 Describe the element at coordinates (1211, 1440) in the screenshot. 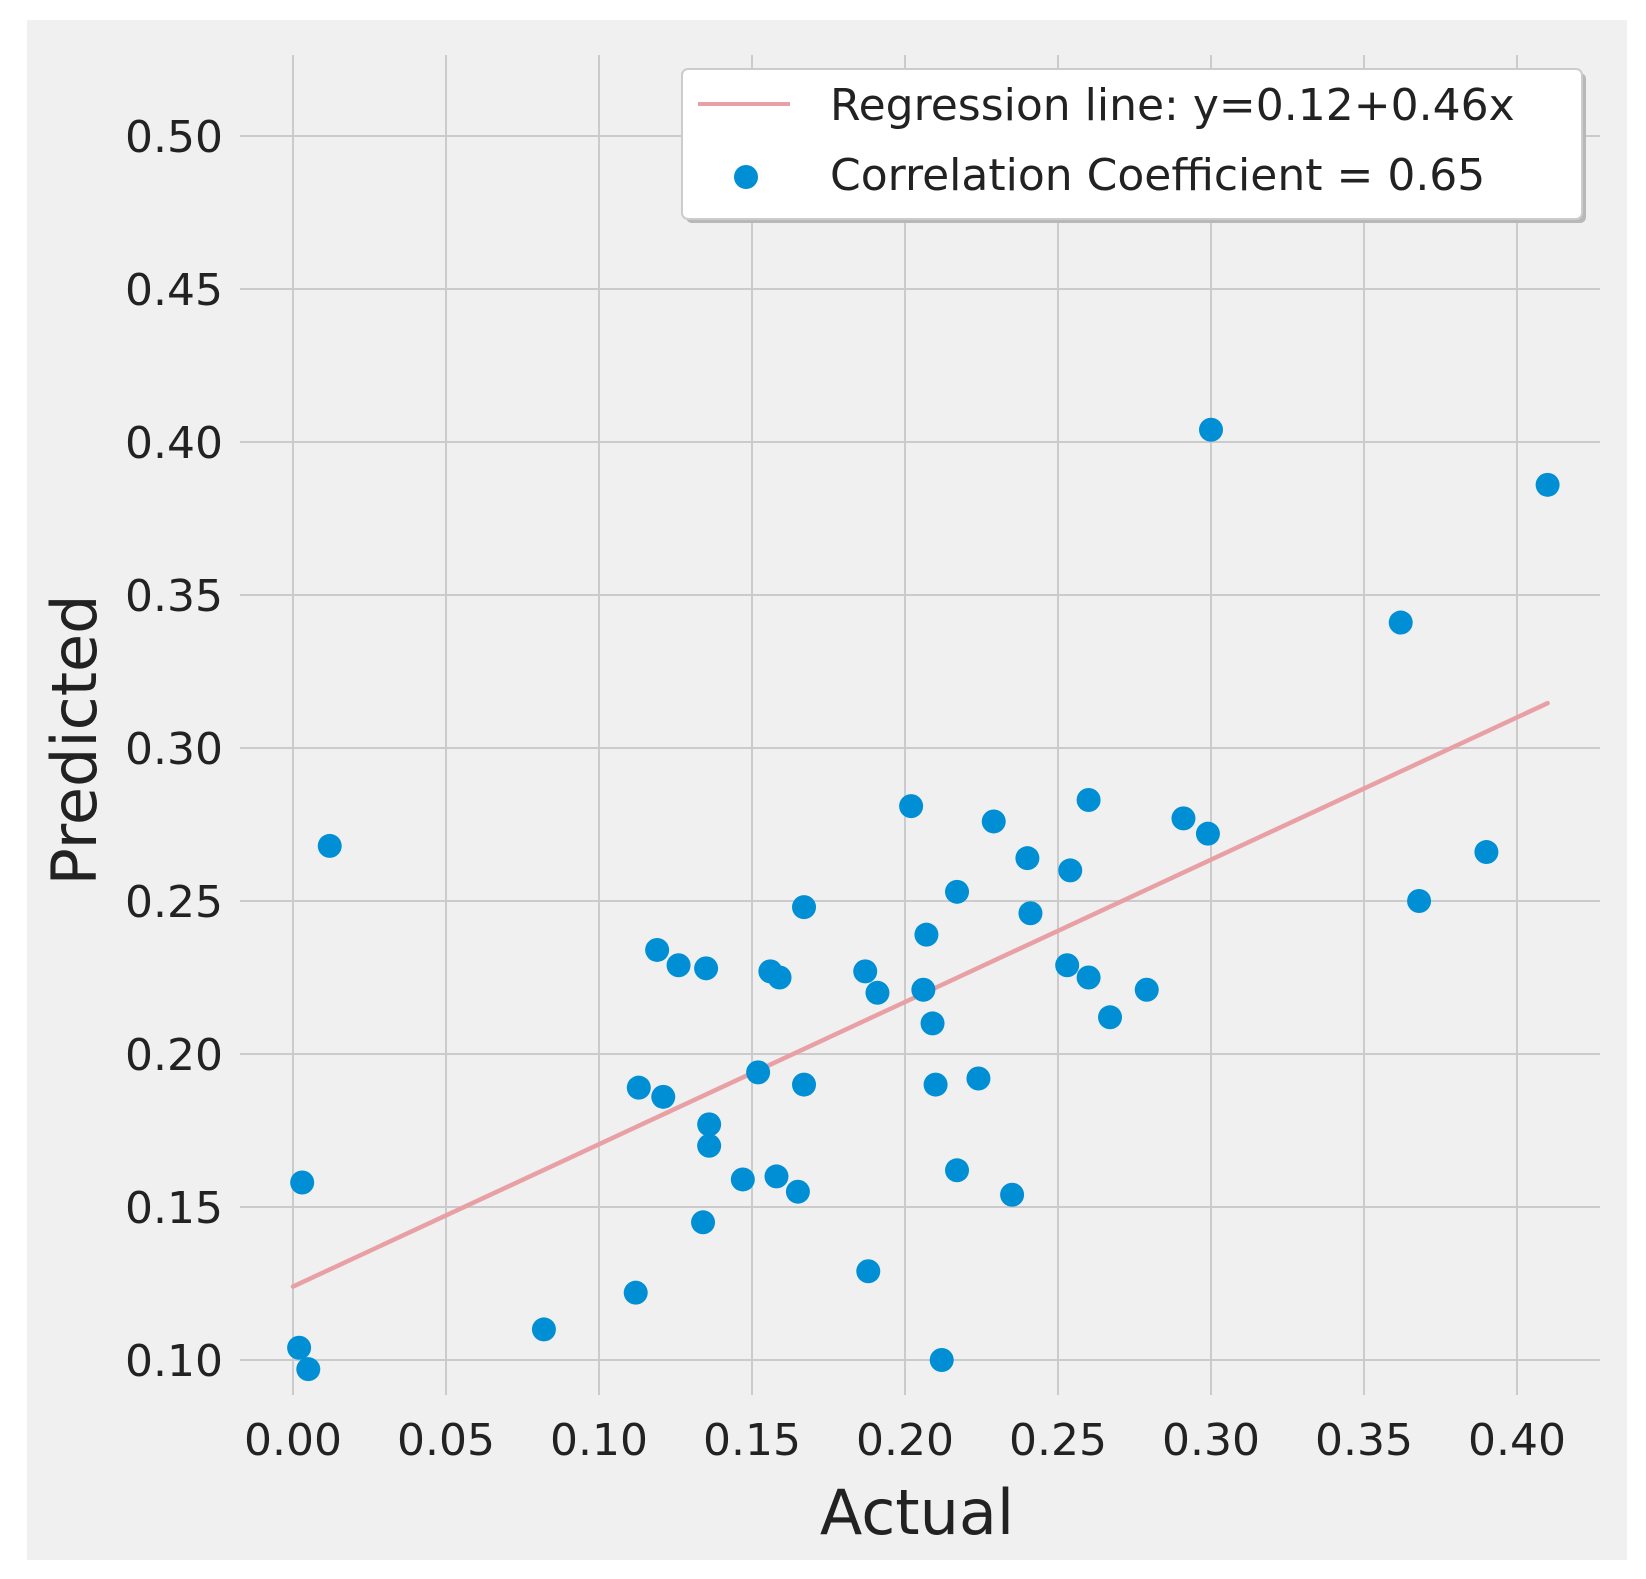

I see `x-tick-label: 0.30` at that location.